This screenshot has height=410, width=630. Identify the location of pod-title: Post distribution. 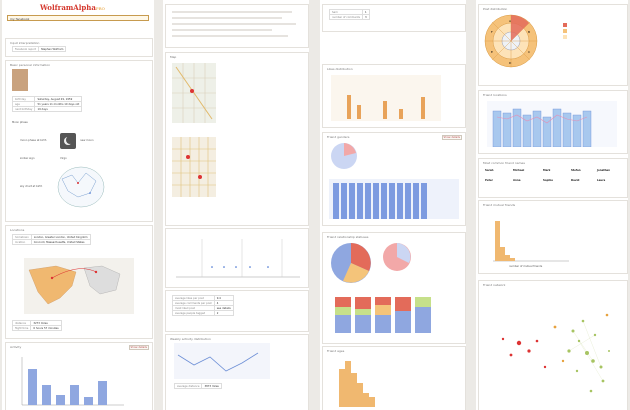
(495, 9).